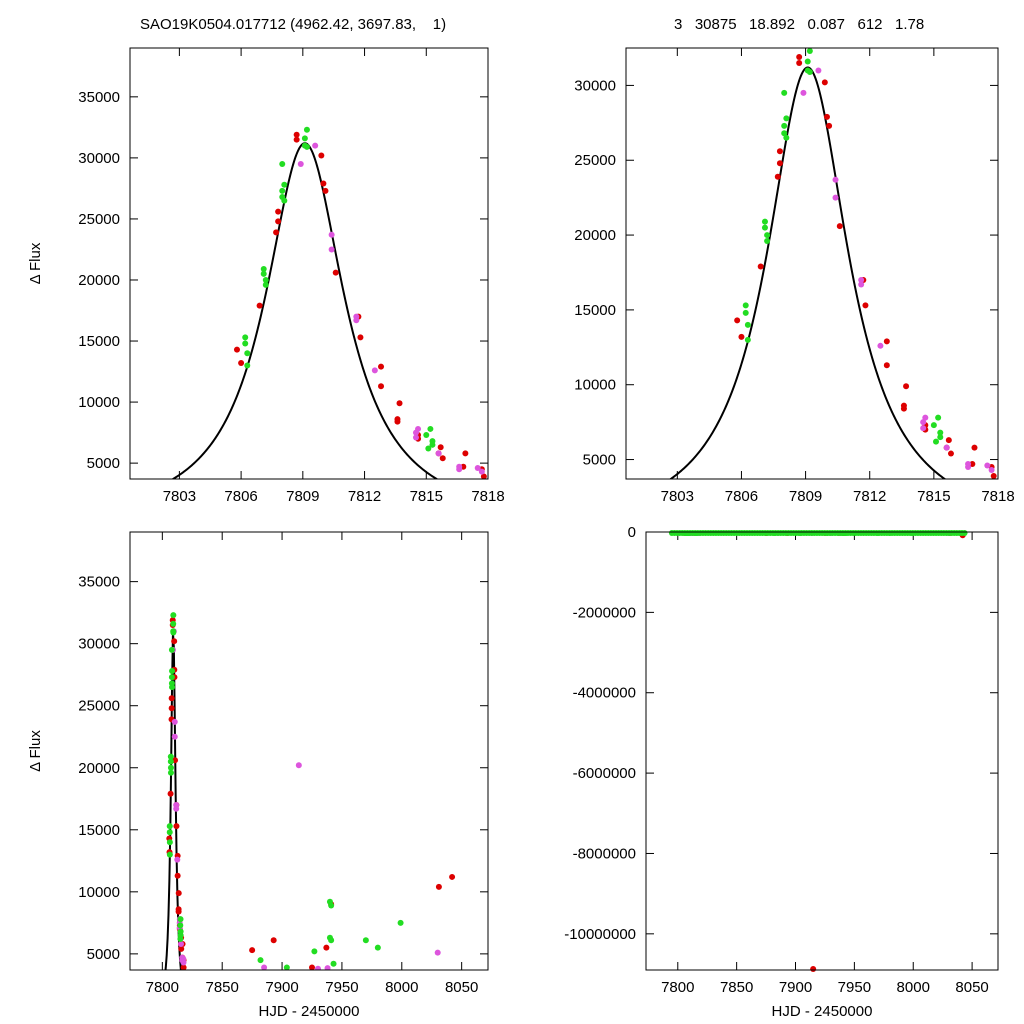 The height and width of the screenshot is (1024, 1024). I want to click on y-tick-label: 0, so click(632, 532).